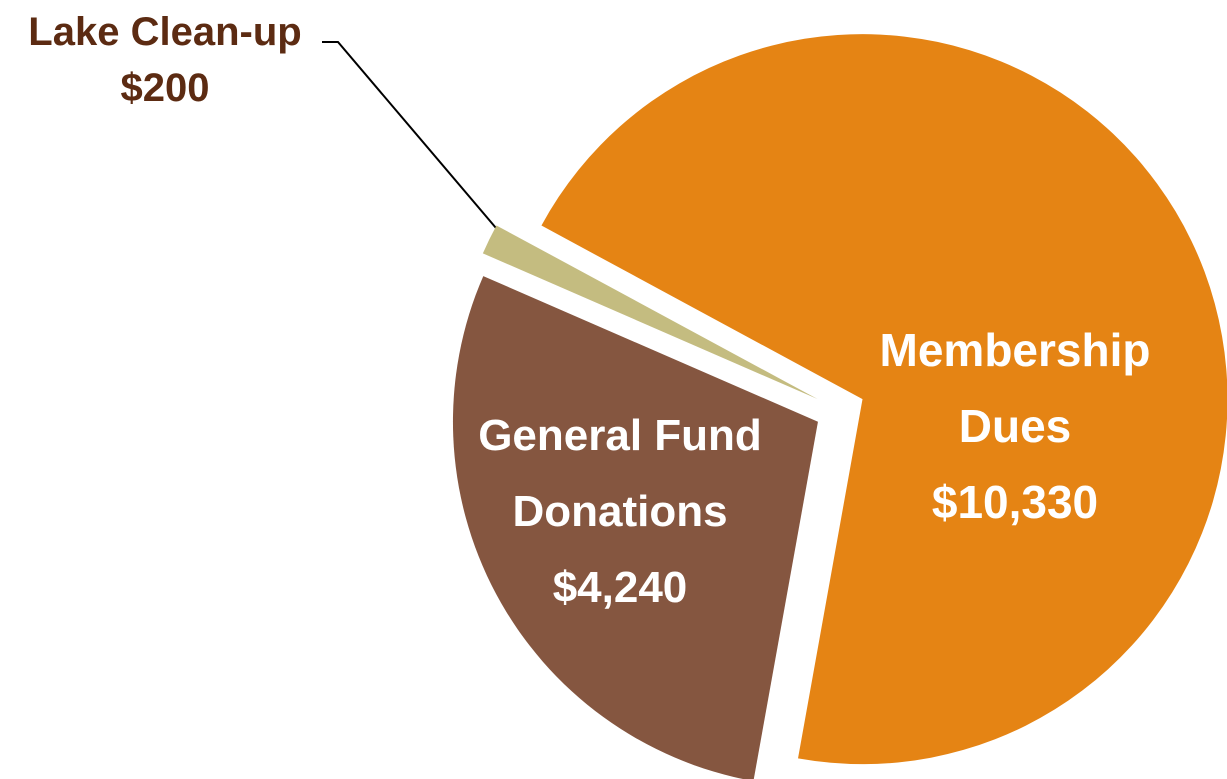 The height and width of the screenshot is (779, 1227). What do you see at coordinates (650, 312) in the screenshot?
I see `pie-slice` at bounding box center [650, 312].